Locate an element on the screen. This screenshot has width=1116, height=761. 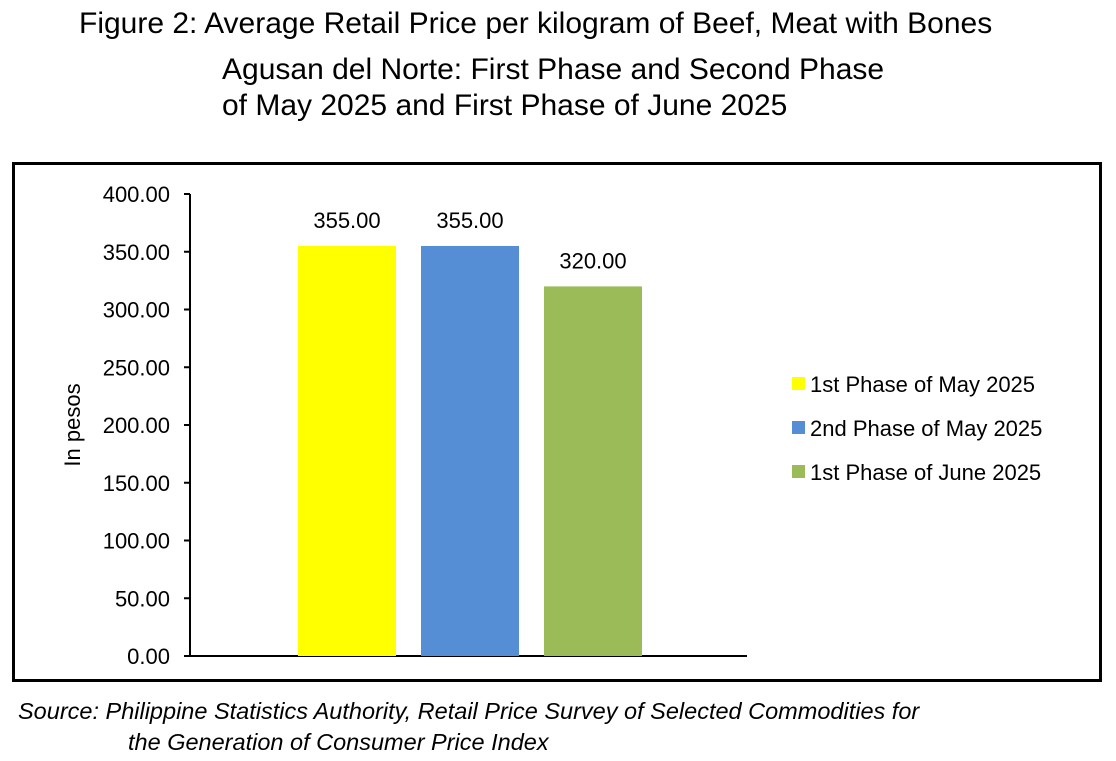
y-tick-label: 50.00 is located at coordinates (142, 598).